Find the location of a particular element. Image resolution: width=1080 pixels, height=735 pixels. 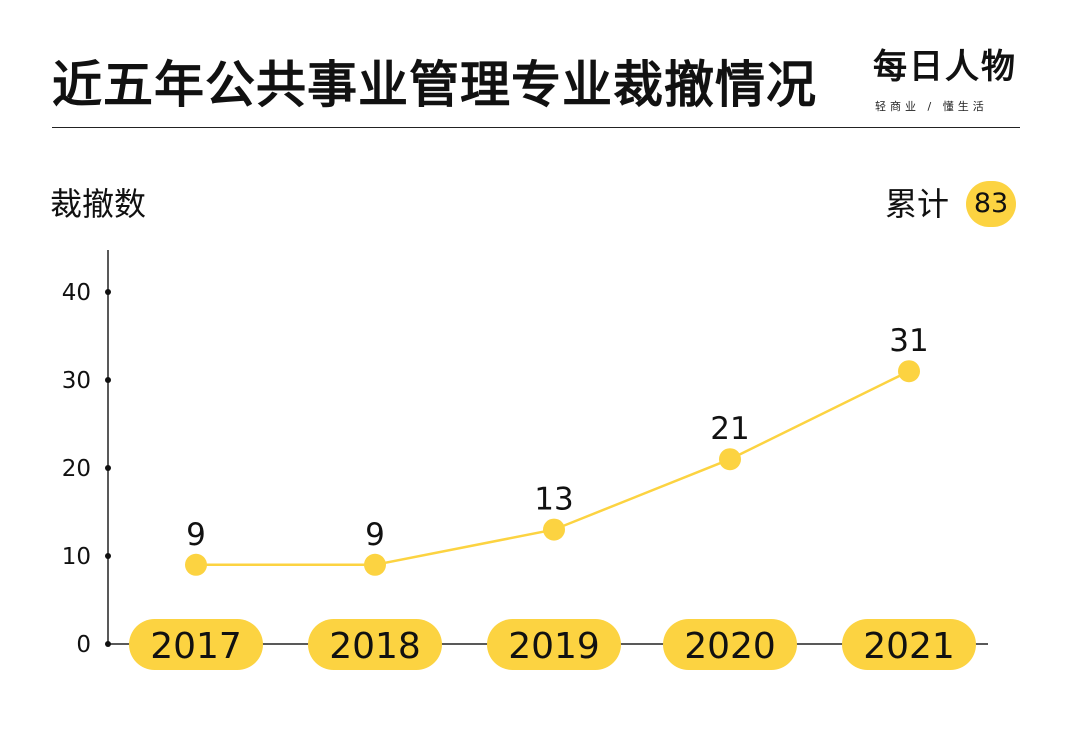

x-tick-label: 2017 is located at coordinates (196, 646).